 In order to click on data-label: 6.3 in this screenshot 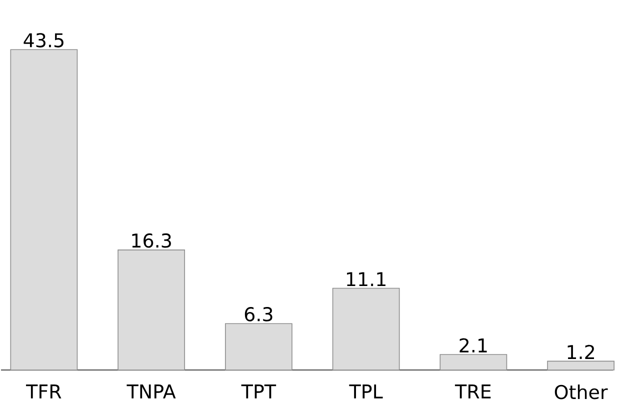, I will do `click(258, 314)`.